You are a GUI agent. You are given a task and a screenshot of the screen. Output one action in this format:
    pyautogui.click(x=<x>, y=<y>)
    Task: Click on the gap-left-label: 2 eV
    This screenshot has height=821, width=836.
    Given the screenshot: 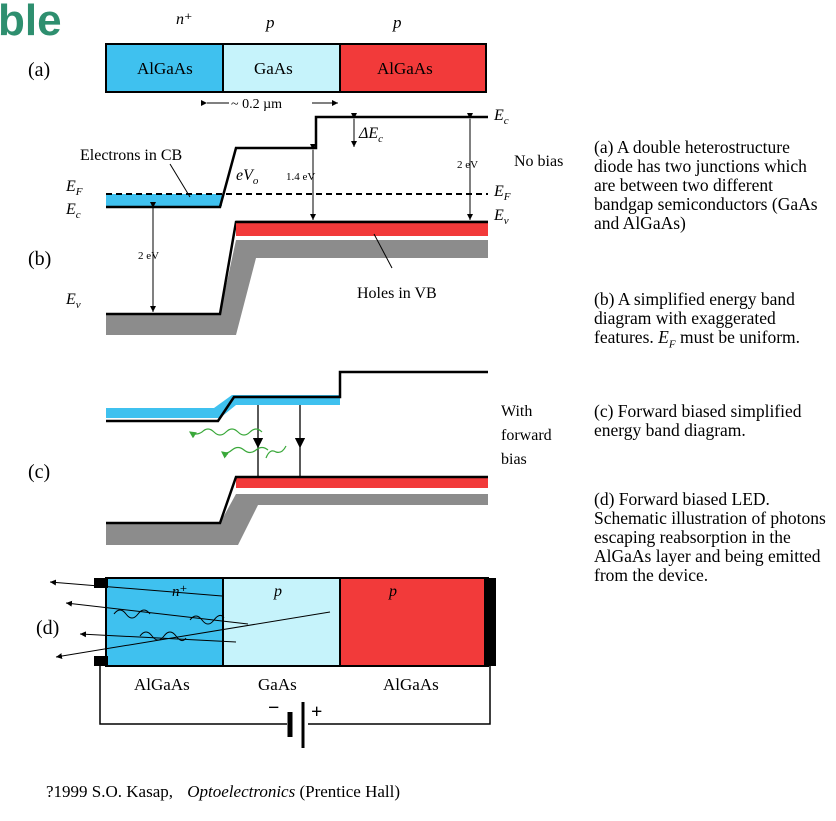 What is the action you would take?
    pyautogui.click(x=148, y=256)
    